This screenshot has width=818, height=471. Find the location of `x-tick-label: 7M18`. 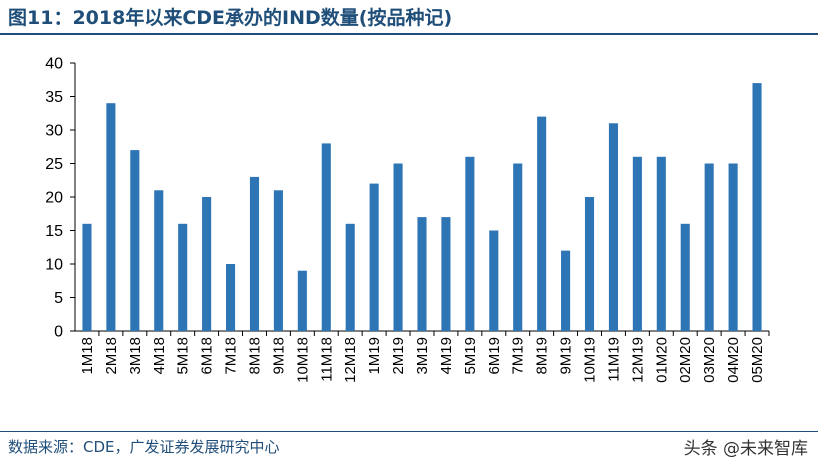

x-tick-label: 7M18 is located at coordinates (231, 356).